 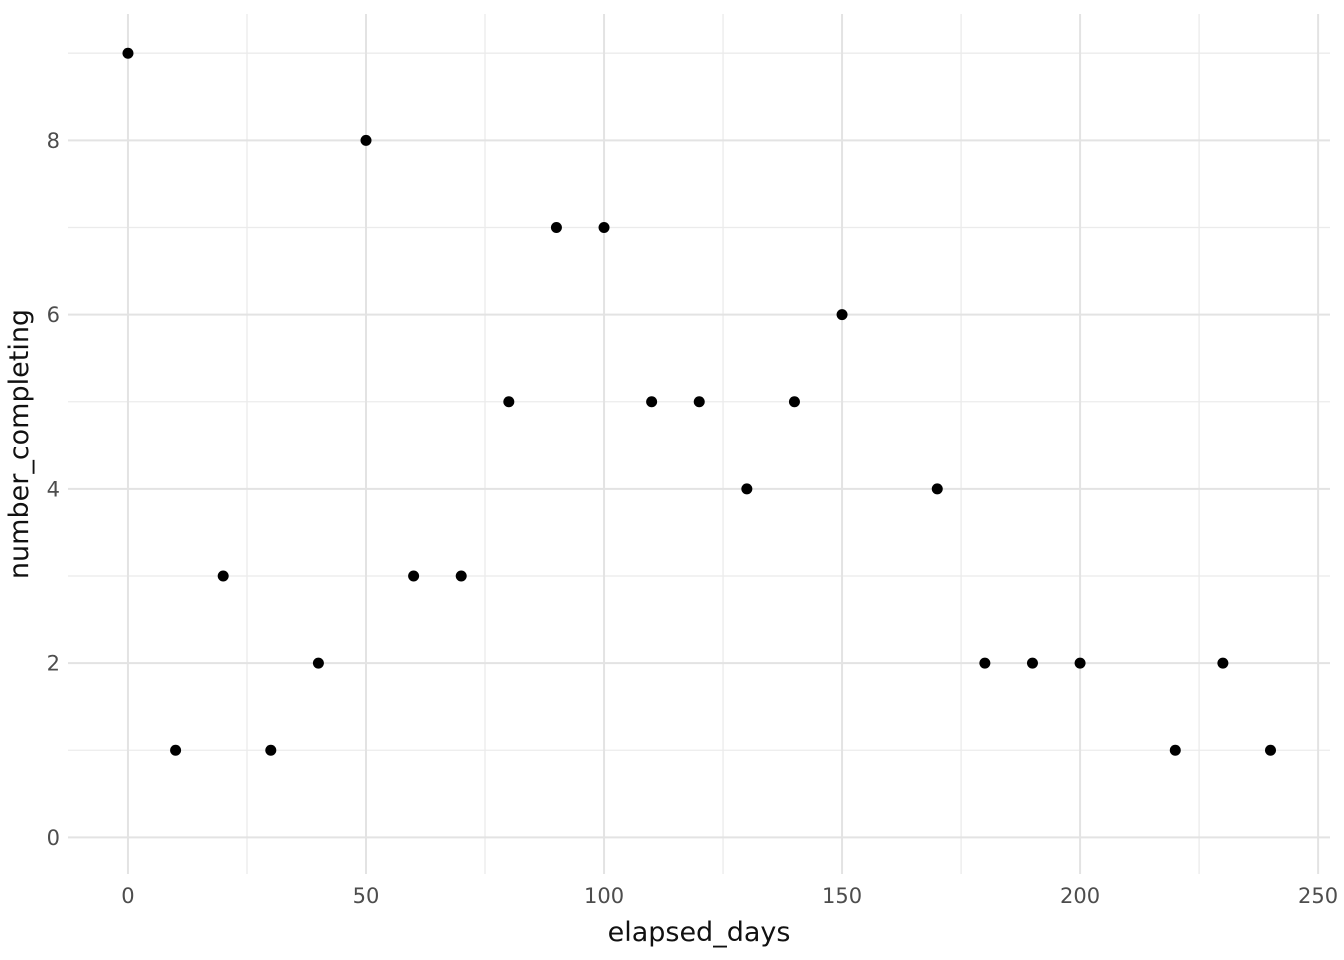 I want to click on y-tick-label: 0, so click(x=53, y=838).